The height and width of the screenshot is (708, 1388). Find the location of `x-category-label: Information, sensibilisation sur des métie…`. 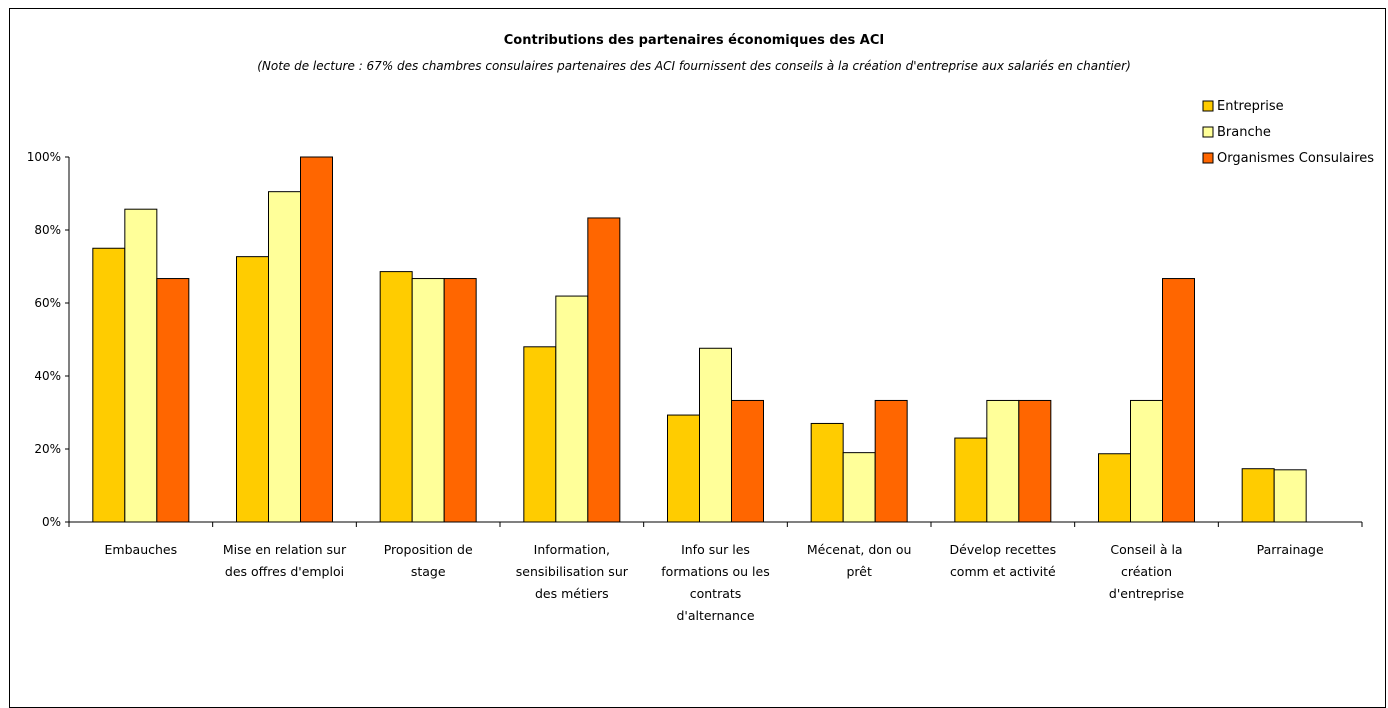

x-category-label: Information, sensibilisation sur des métie… is located at coordinates (572, 571).